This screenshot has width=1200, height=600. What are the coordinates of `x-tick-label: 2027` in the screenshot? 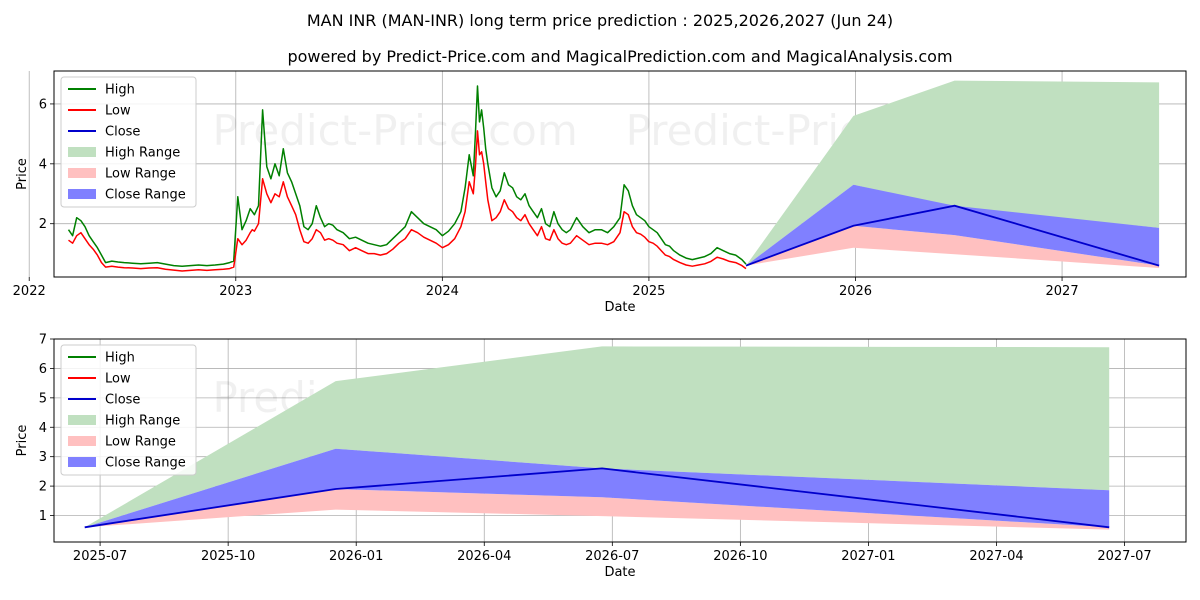 It's located at (1062, 291).